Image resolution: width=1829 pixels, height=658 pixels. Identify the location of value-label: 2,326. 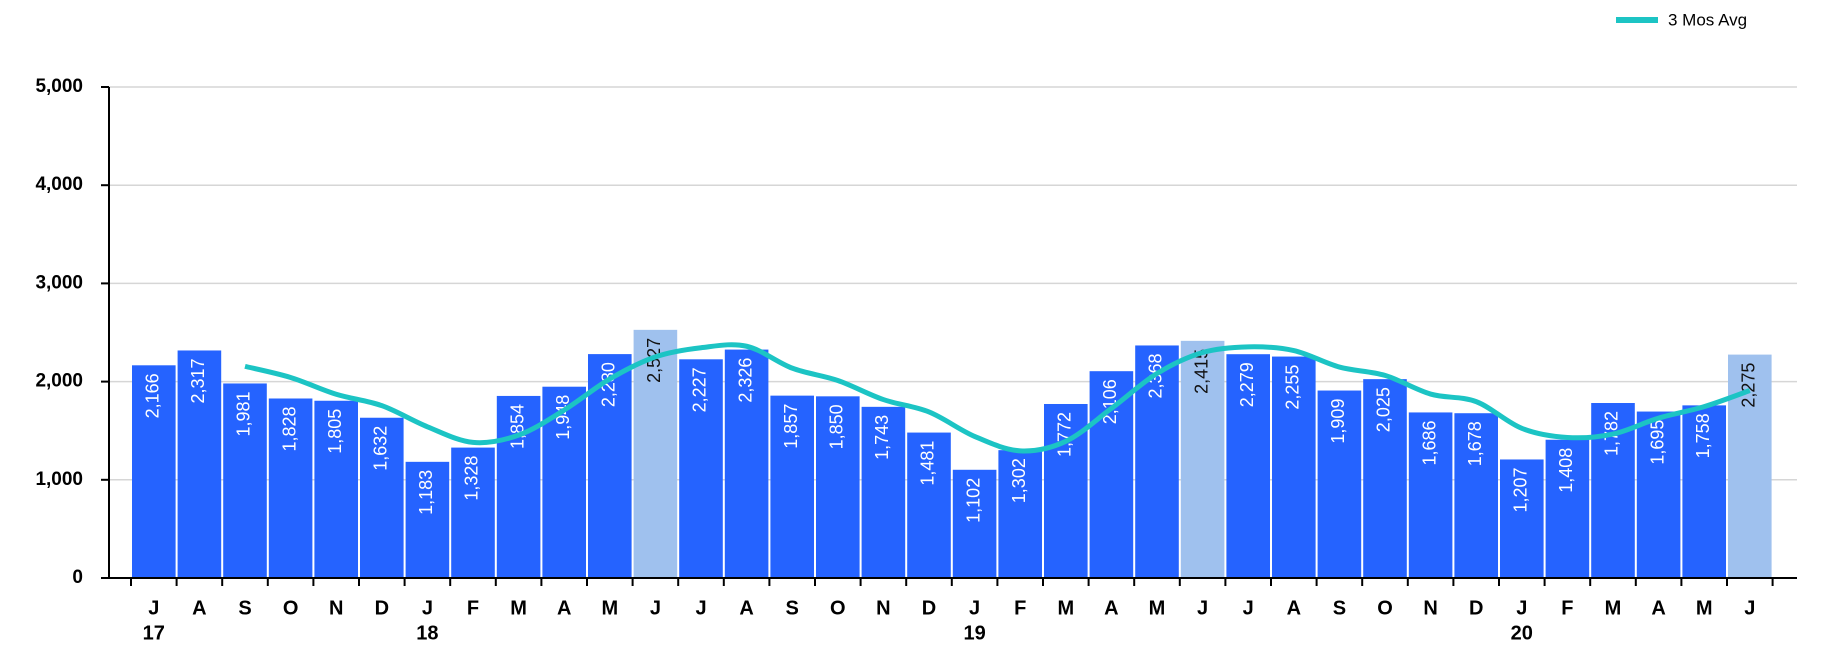
(745, 380).